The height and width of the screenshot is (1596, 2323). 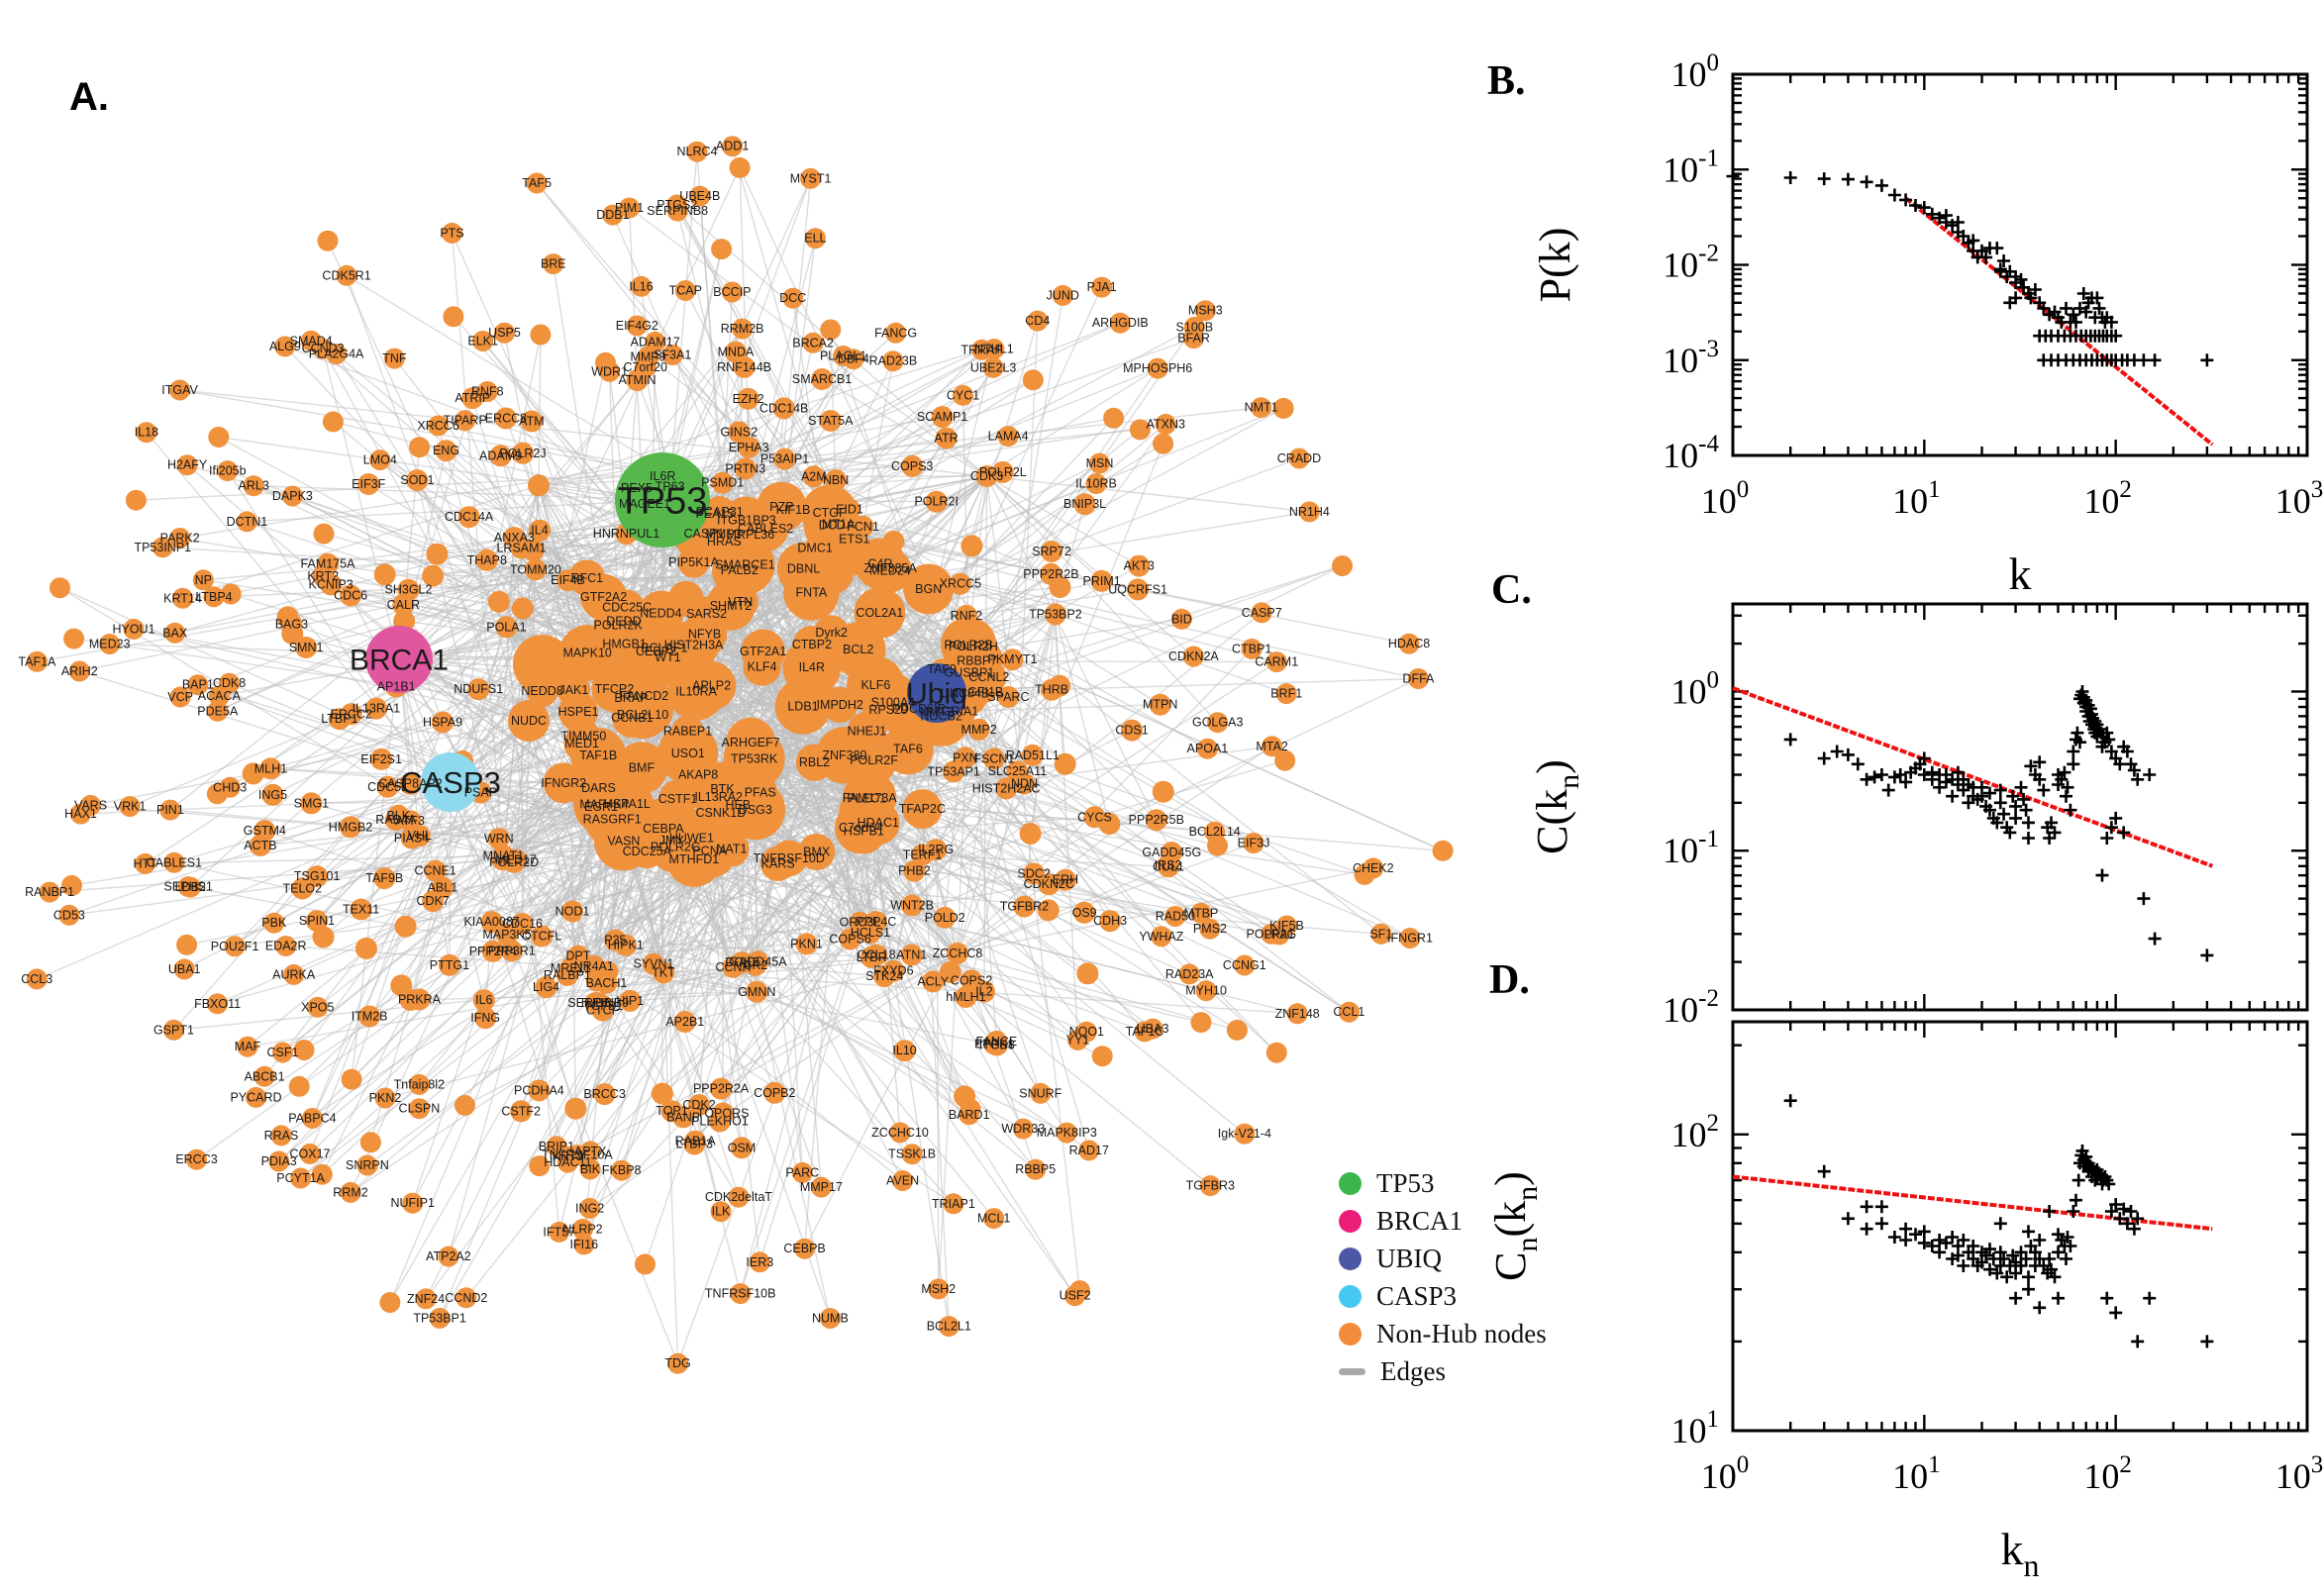 What do you see at coordinates (789, 858) in the screenshot?
I see `node-label: TNFRSF10D` at bounding box center [789, 858].